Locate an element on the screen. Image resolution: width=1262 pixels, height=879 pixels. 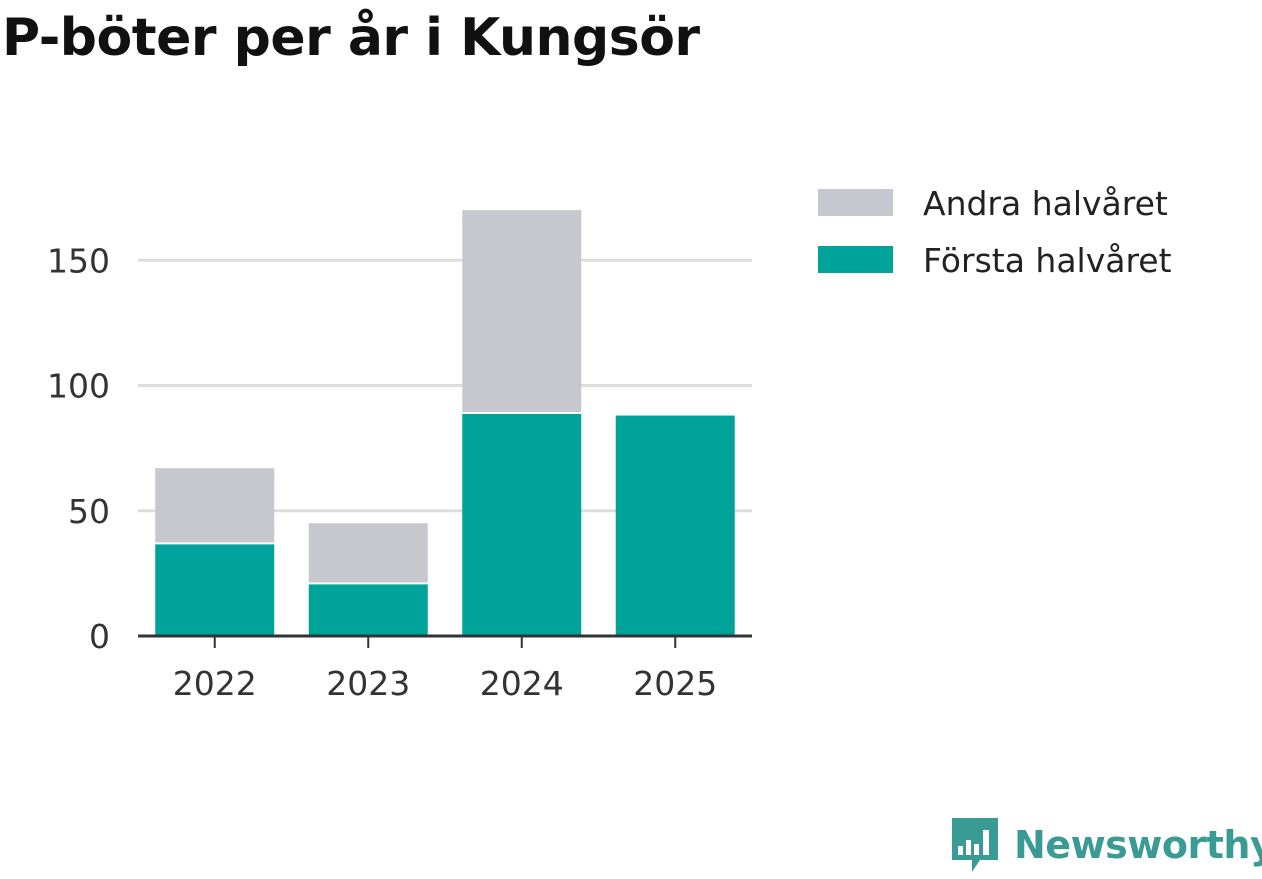
bar-2024-forsta is located at coordinates (522, 524).